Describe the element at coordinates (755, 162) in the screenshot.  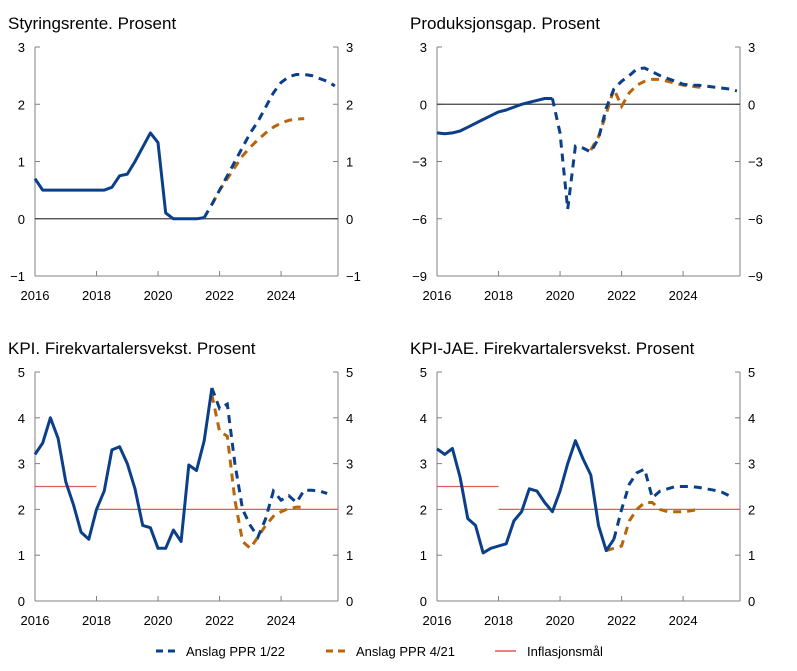
I see `y-tick-label-right: −3` at that location.